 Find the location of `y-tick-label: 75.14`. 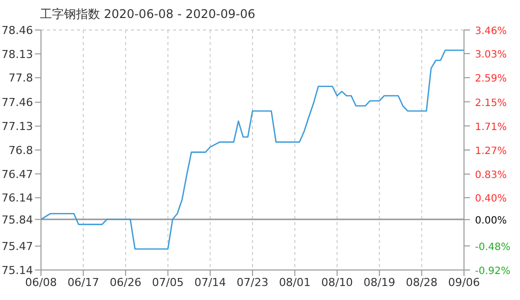

y-tick-label: 75.14 is located at coordinates (17, 270).